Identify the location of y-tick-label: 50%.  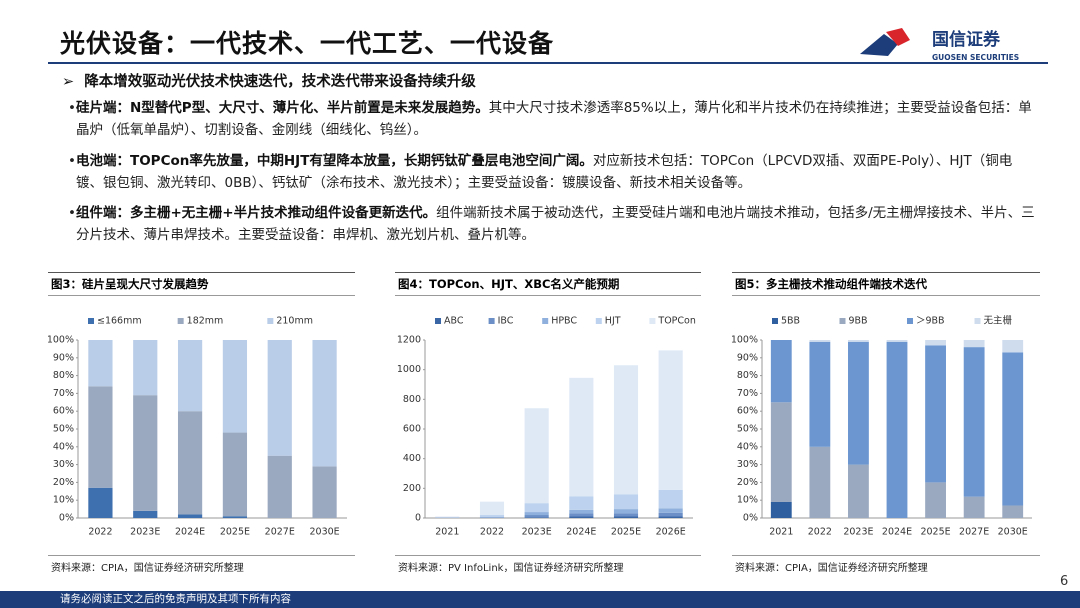
(63, 429).